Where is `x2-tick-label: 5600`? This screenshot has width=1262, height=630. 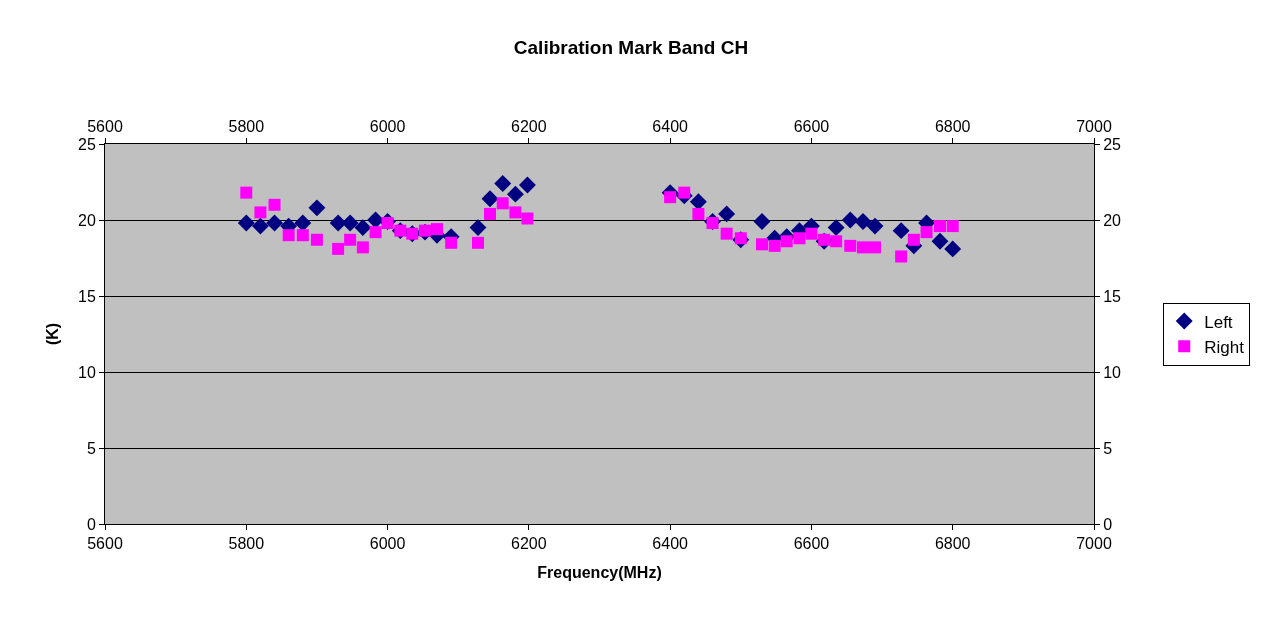 x2-tick-label: 5600 is located at coordinates (105, 544).